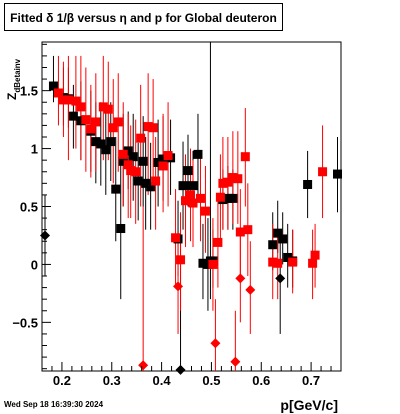  Describe the element at coordinates (261, 380) in the screenshot. I see `x-tick-label: 0.6` at that location.